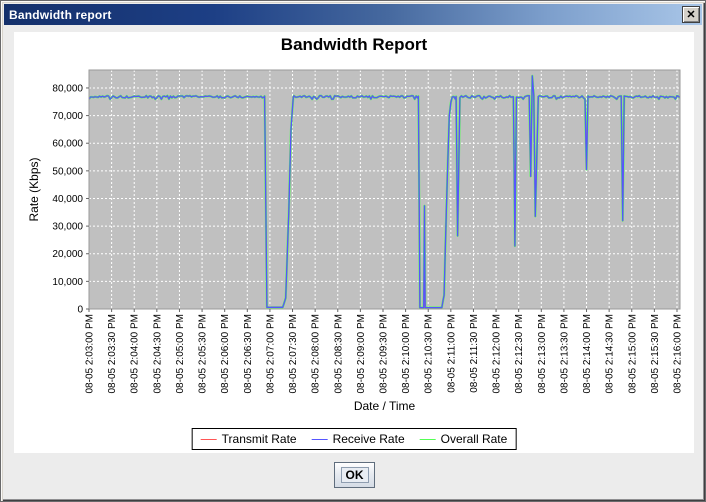  What do you see at coordinates (610, 354) in the screenshot?
I see `svg-text: 08-05 2:14:30 PM` at bounding box center [610, 354].